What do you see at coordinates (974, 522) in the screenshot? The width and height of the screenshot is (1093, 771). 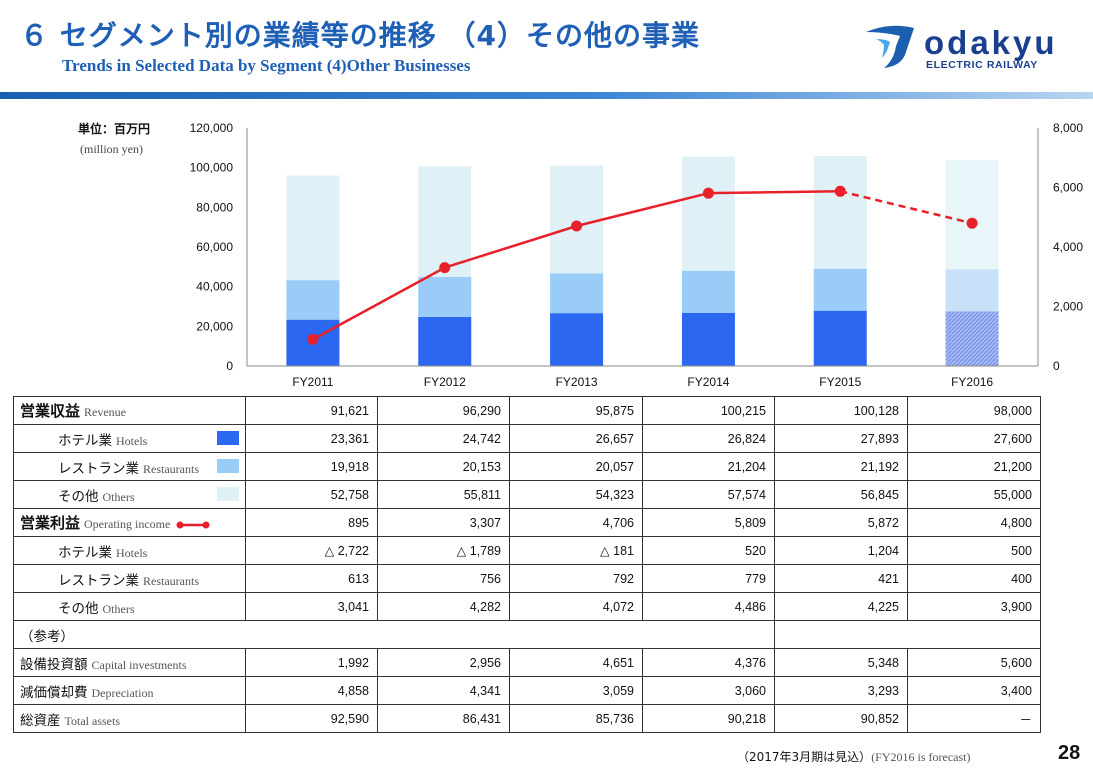 I see `value-cell: 4,800` at bounding box center [974, 522].